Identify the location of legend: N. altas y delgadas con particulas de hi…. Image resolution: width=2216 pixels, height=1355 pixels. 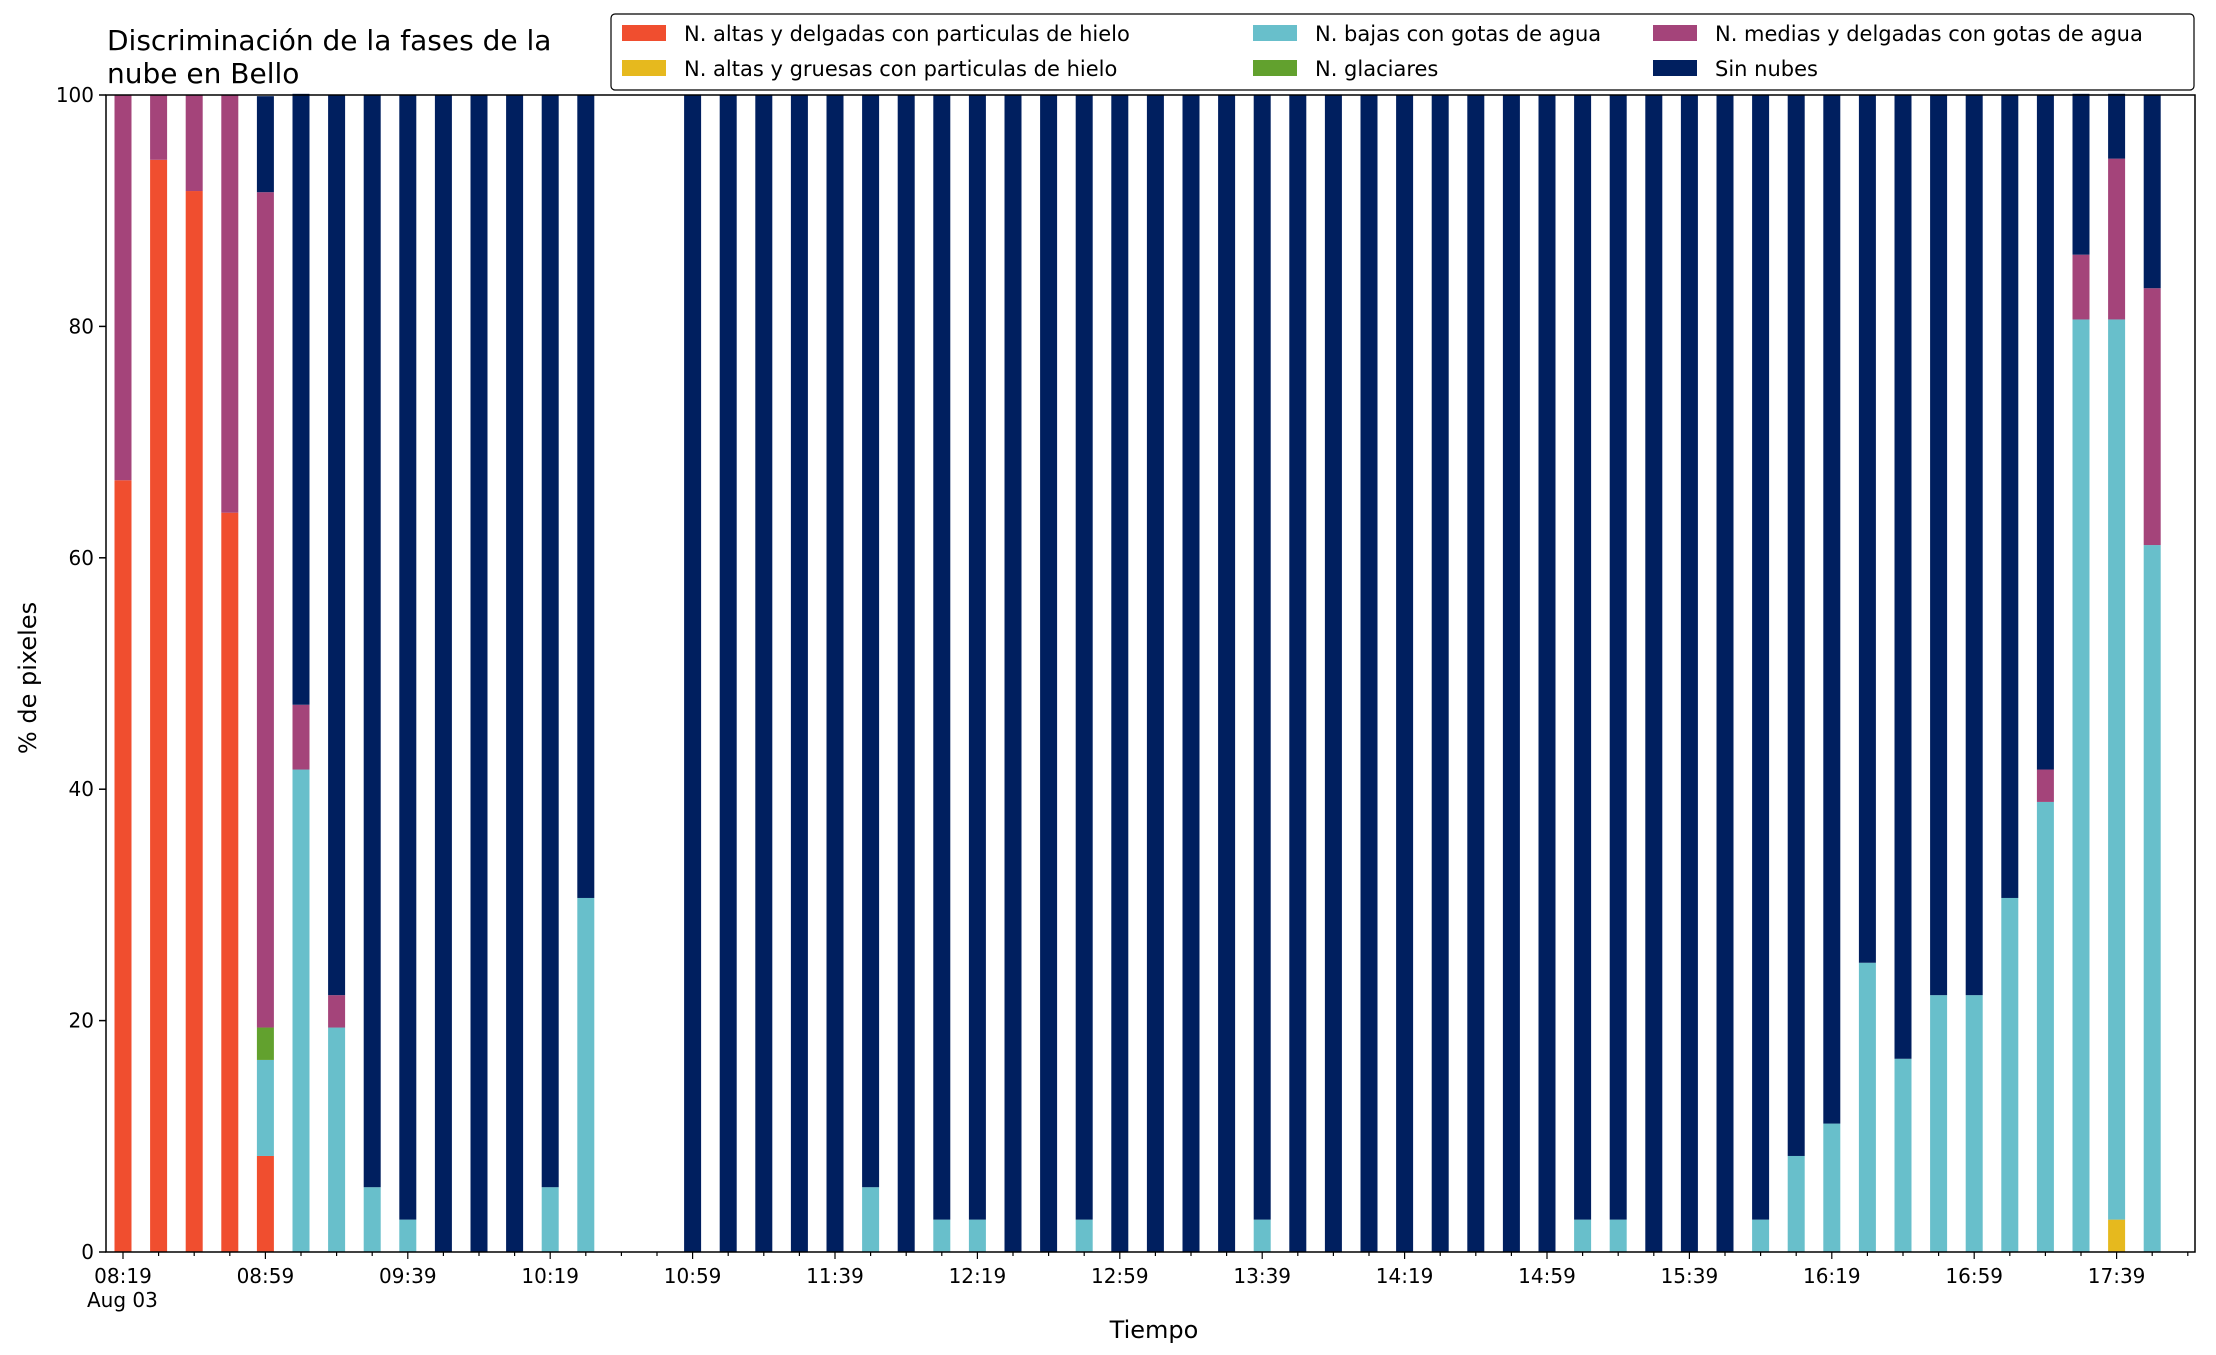
(1402, 52).